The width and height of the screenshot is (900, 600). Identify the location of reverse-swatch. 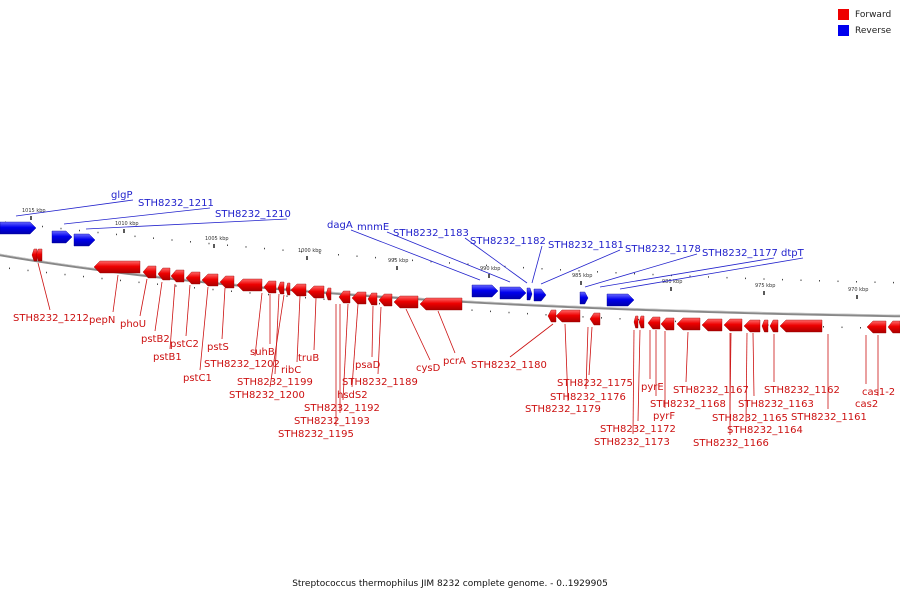
(843, 30).